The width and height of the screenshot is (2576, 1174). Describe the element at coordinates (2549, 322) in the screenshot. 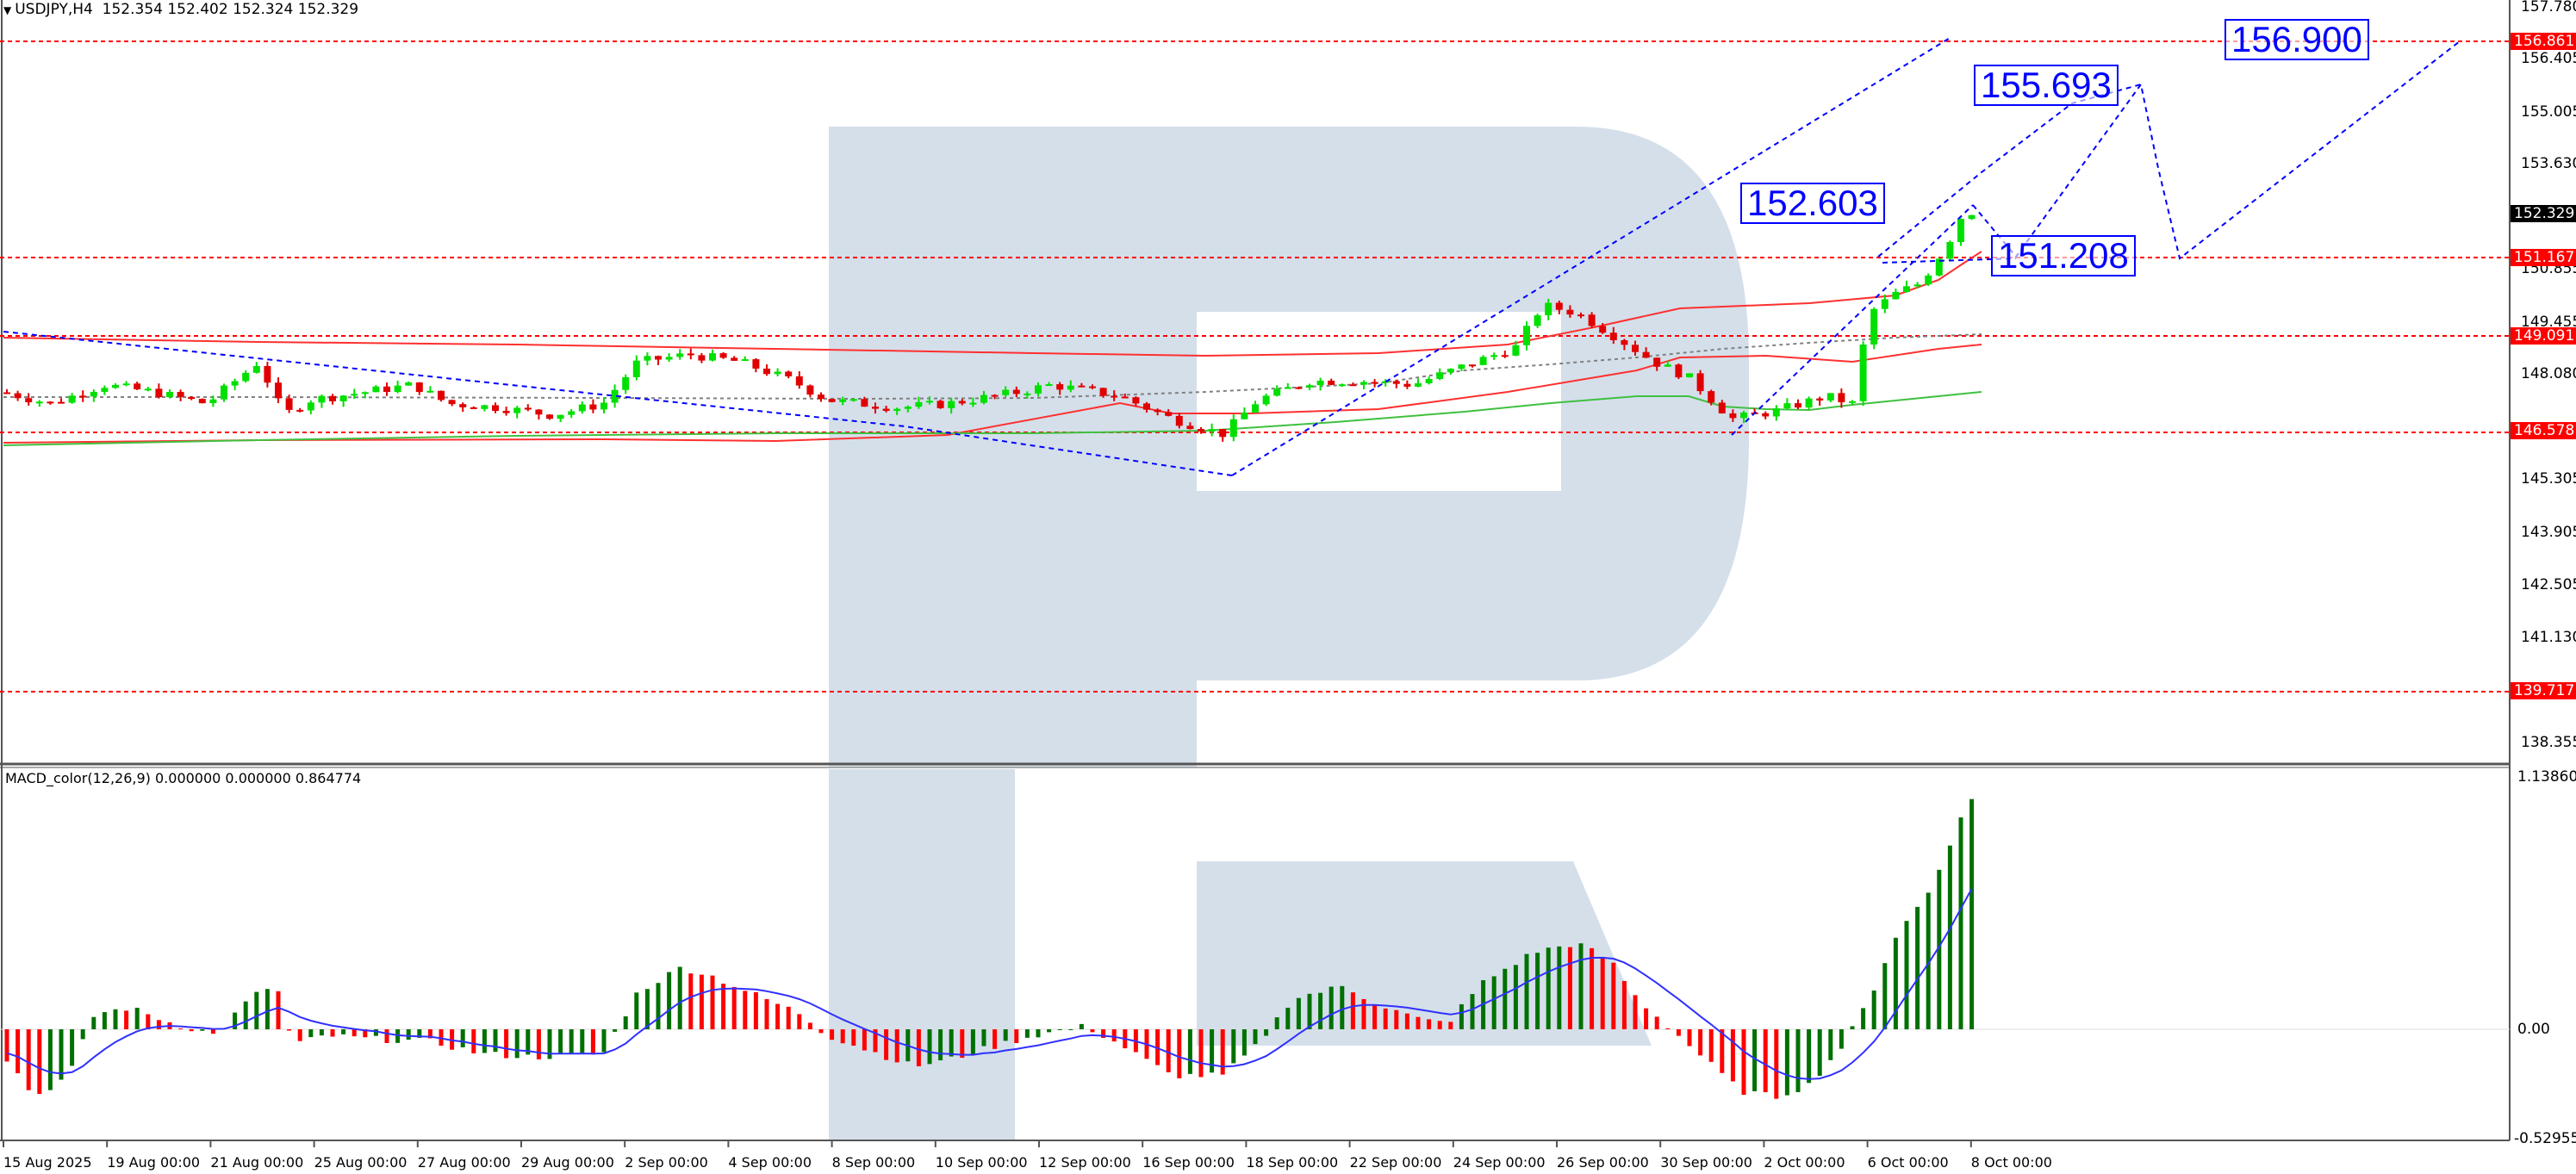

I see `price-tick-label: 149.455` at that location.